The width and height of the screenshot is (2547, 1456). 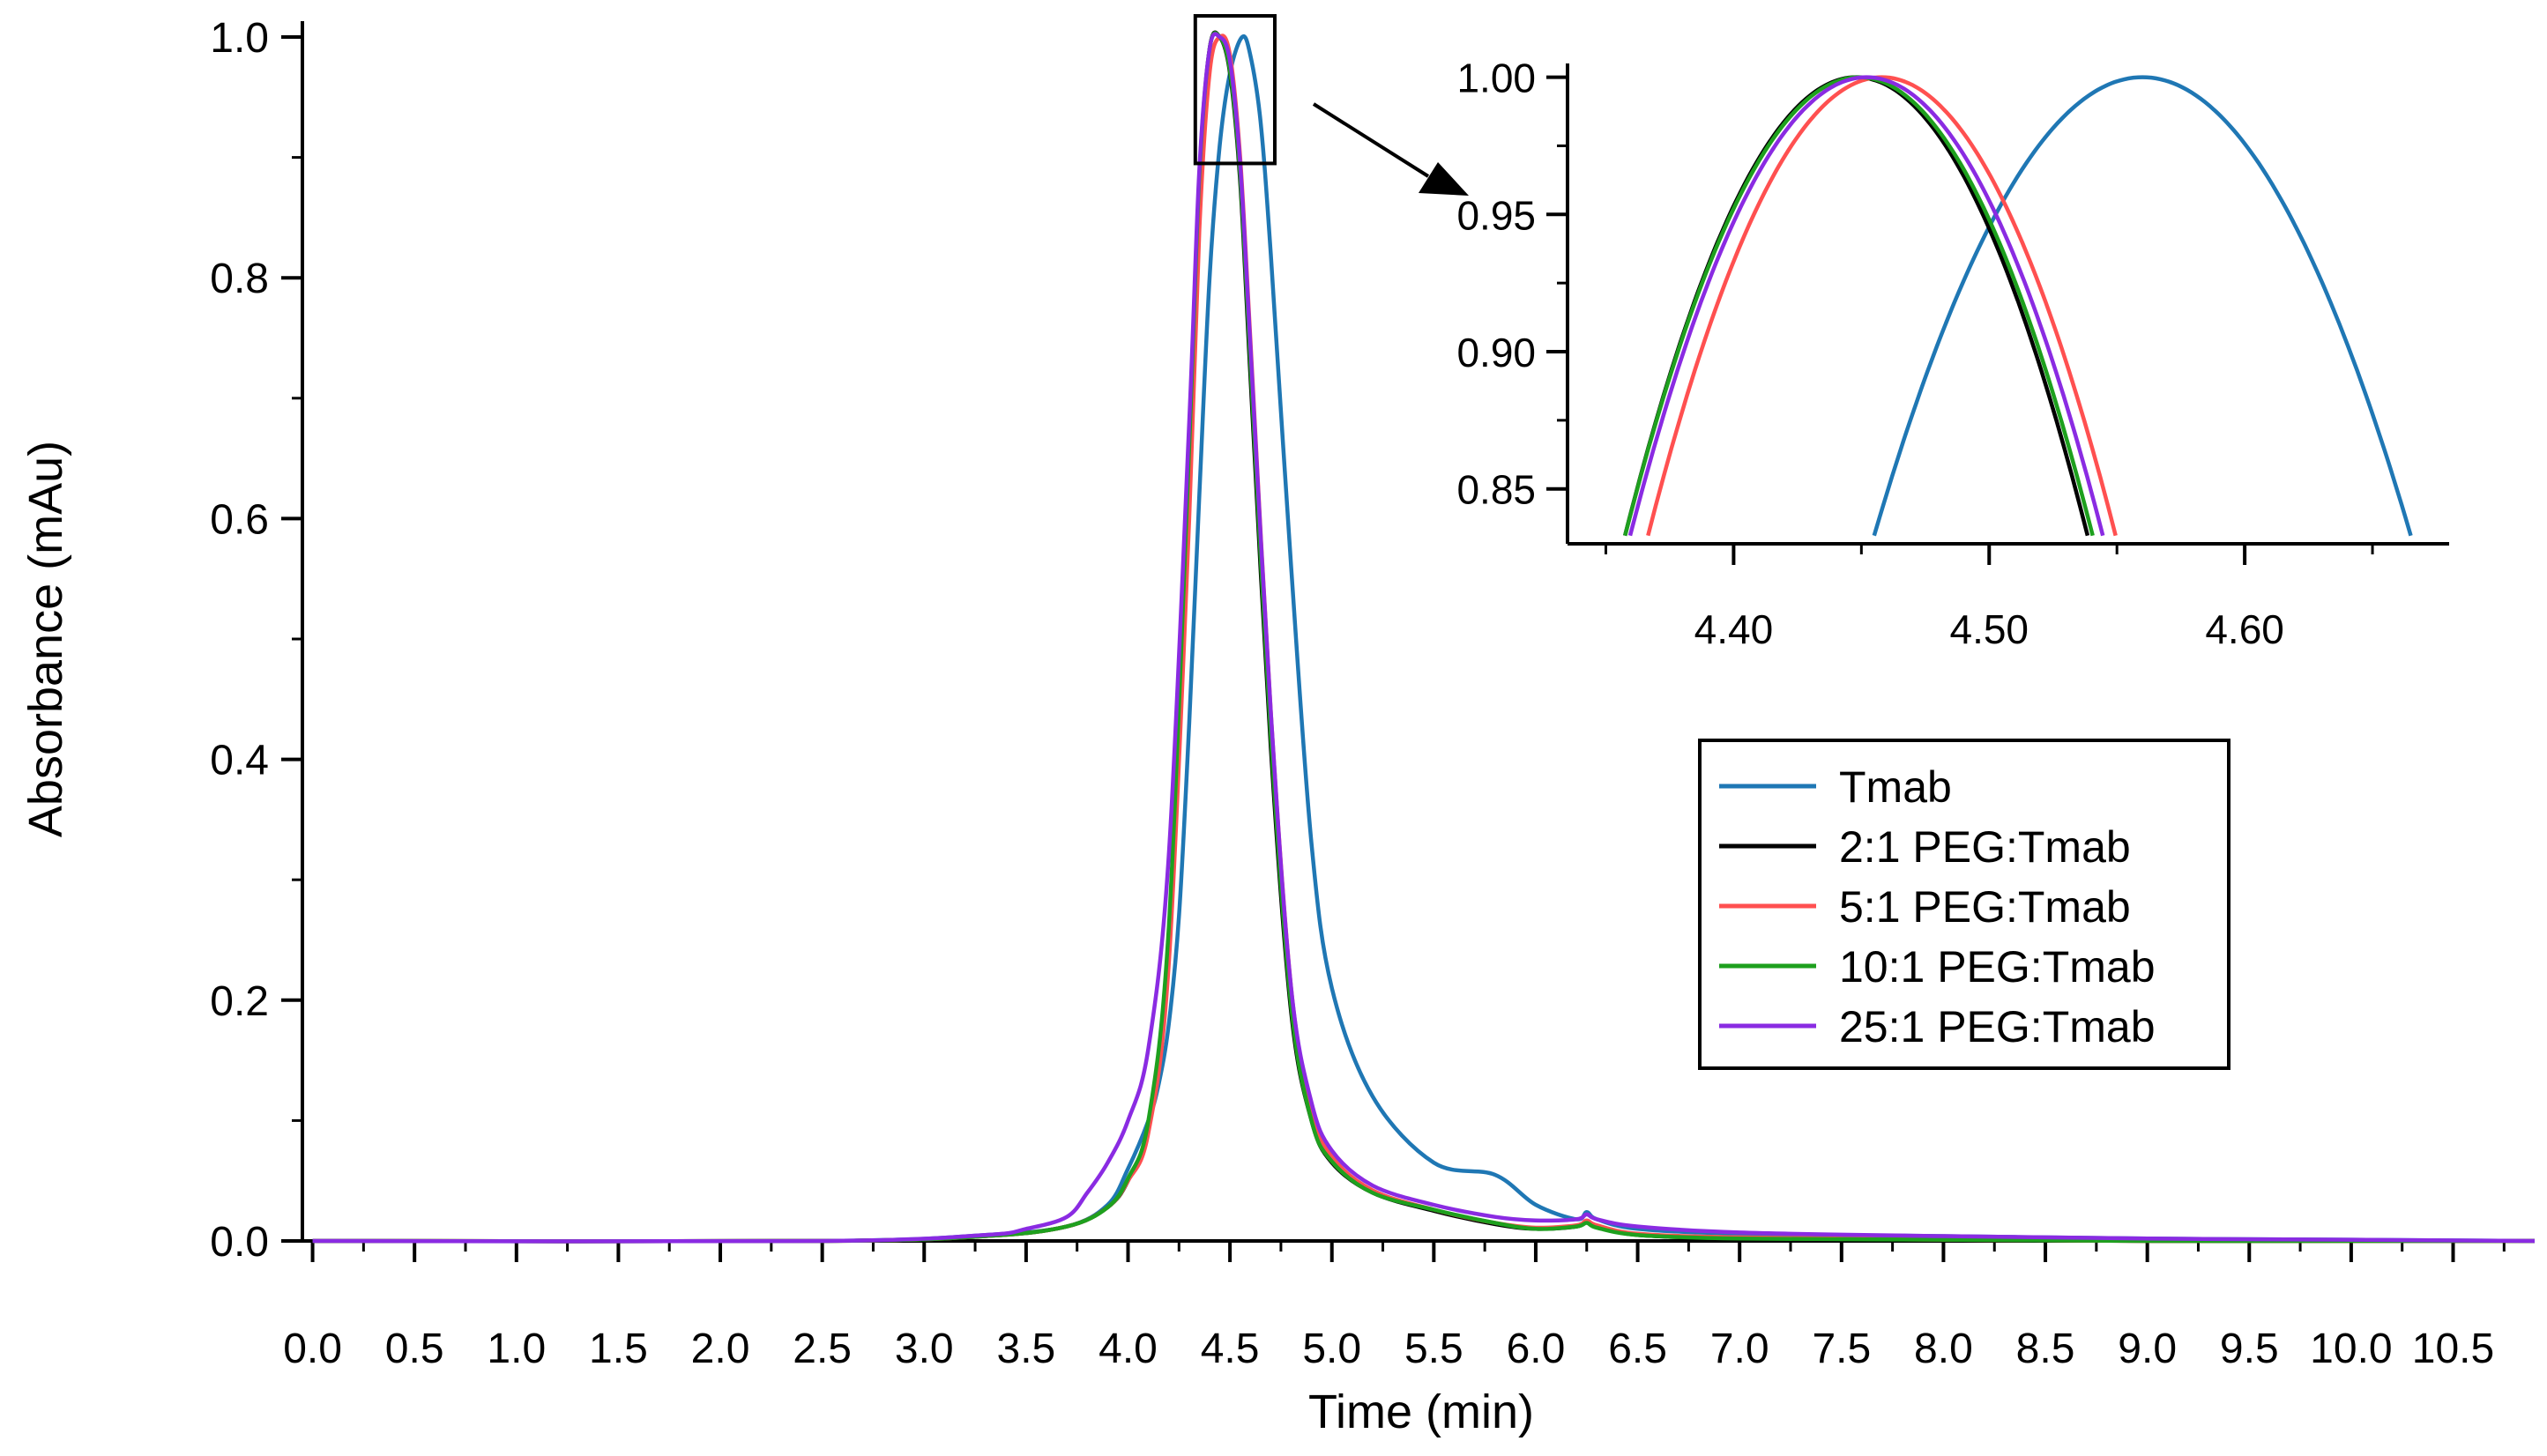 What do you see at coordinates (2351, 1349) in the screenshot?
I see `x-tick-label: 10.0` at bounding box center [2351, 1349].